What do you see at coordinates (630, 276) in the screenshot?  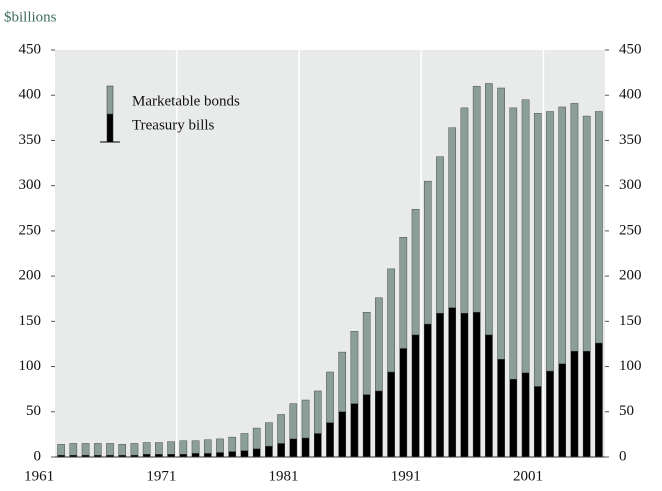 I see `y2-tick-label: 200` at bounding box center [630, 276].